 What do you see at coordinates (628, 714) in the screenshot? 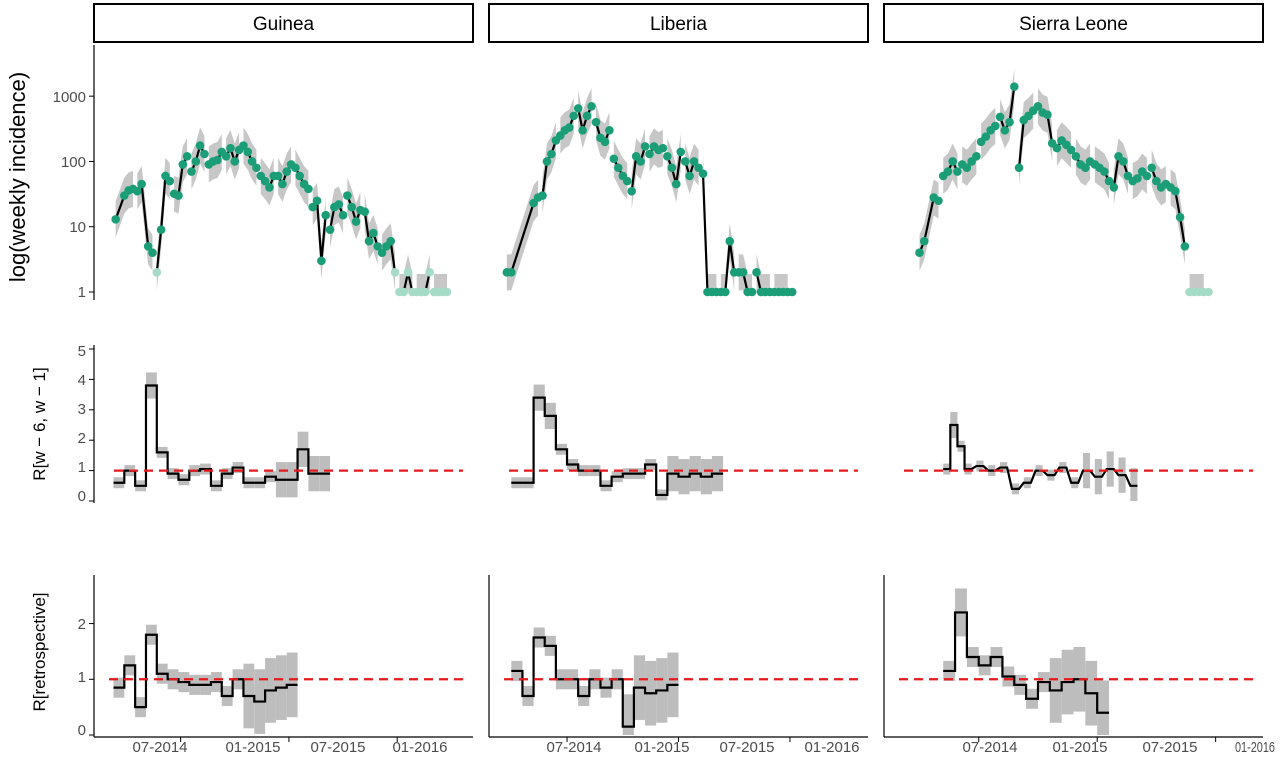
I see `r-retro-ribbon` at bounding box center [628, 714].